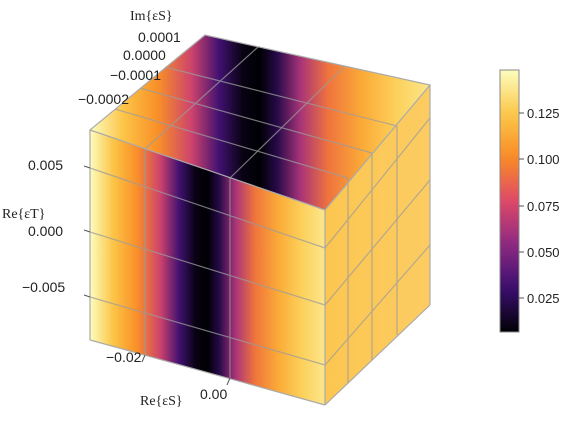 The height and width of the screenshot is (423, 579). What do you see at coordinates (377, 250) in the screenshot?
I see `right-grid` at bounding box center [377, 250].